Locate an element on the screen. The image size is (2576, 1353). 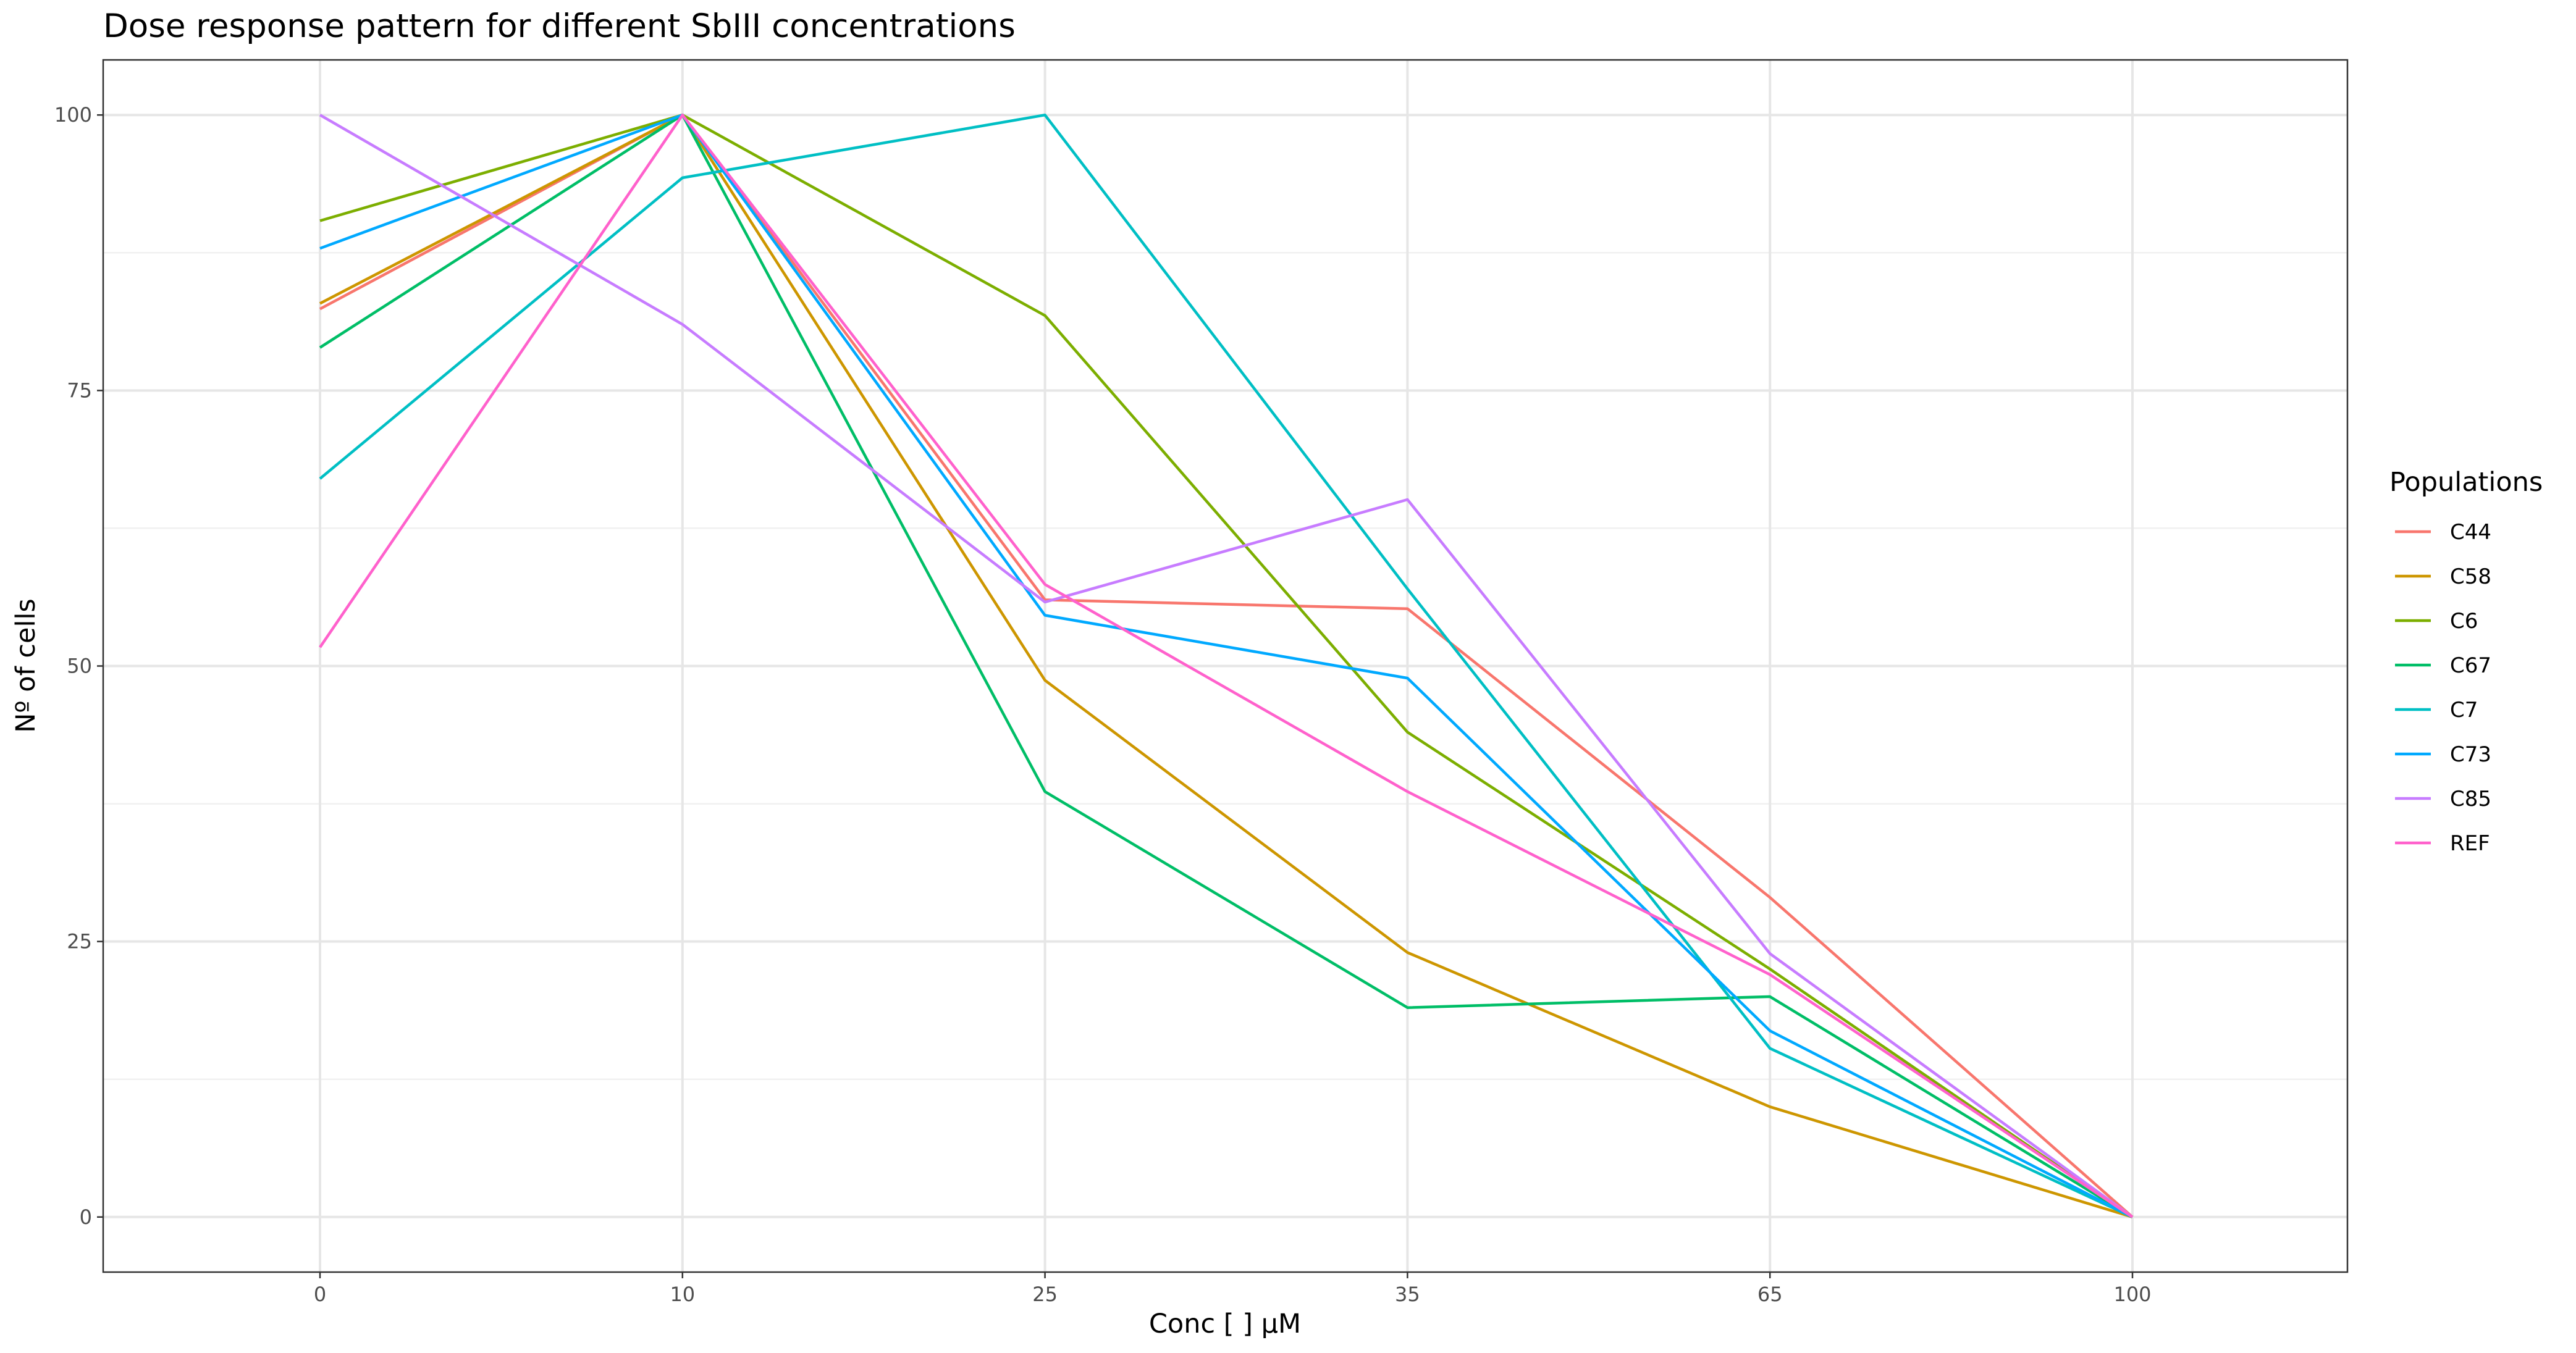
legend-label-c58: C58 is located at coordinates (2470, 576).